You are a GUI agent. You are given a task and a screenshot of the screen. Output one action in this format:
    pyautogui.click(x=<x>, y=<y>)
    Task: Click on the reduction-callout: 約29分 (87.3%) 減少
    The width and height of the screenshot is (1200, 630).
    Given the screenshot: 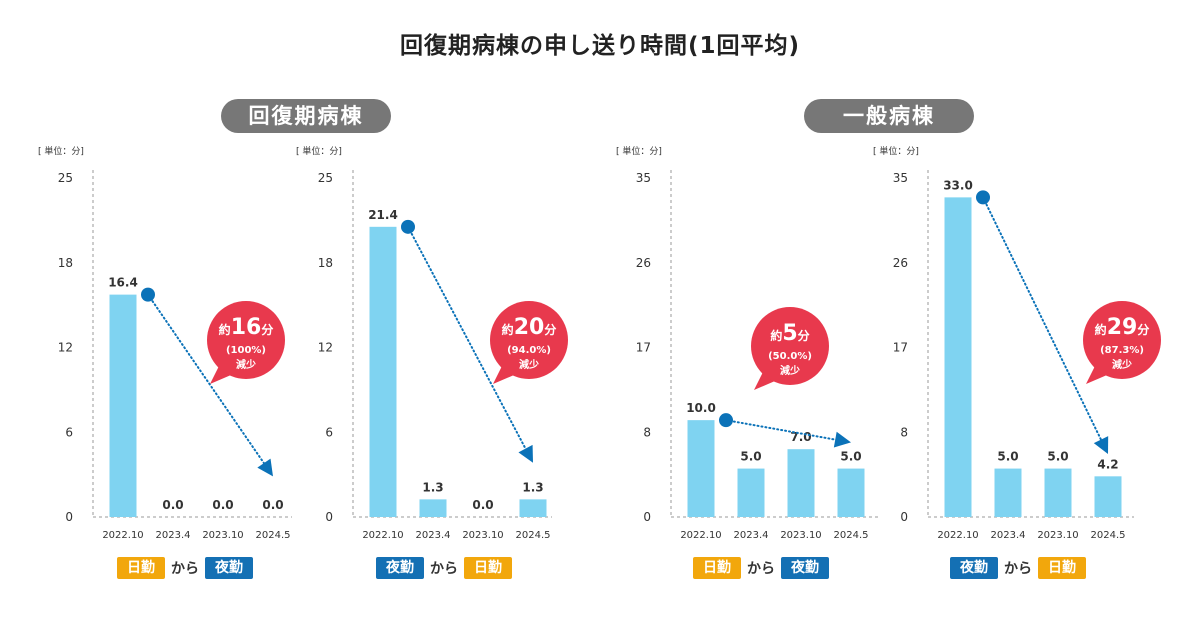 What is the action you would take?
    pyautogui.click(x=1122, y=342)
    